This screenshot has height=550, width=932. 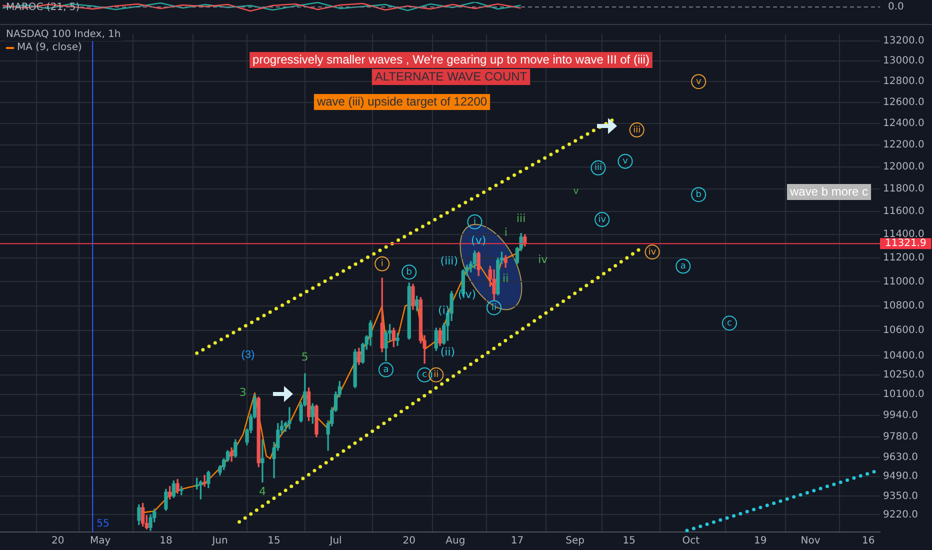 What do you see at coordinates (903, 124) in the screenshot?
I see `y-tick-label: 12400.0` at bounding box center [903, 124].